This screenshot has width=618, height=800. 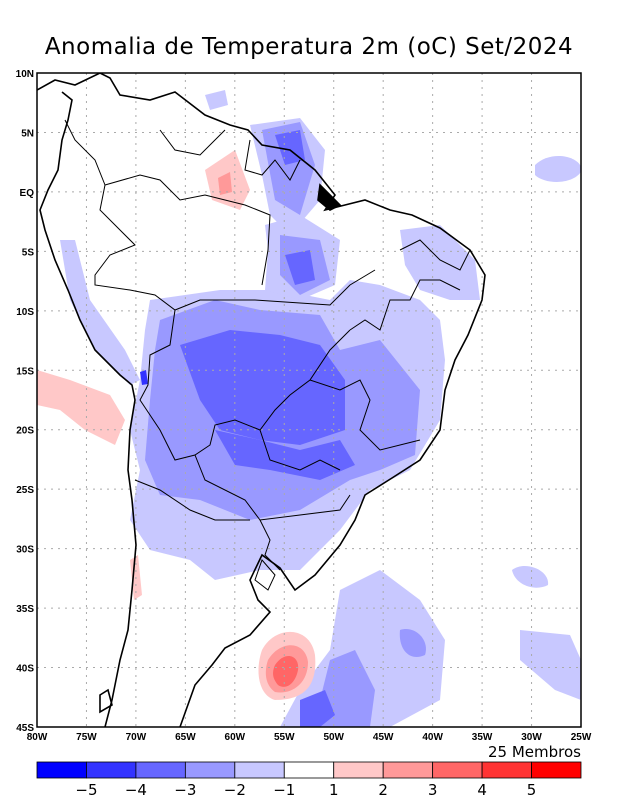 I want to click on colorbar-label: −4, so click(x=136, y=790).